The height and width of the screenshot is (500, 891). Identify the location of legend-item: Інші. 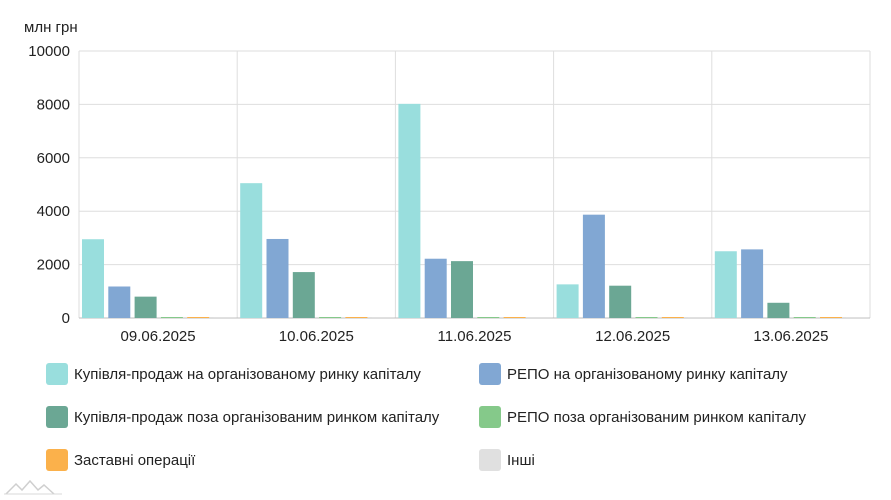
(507, 460).